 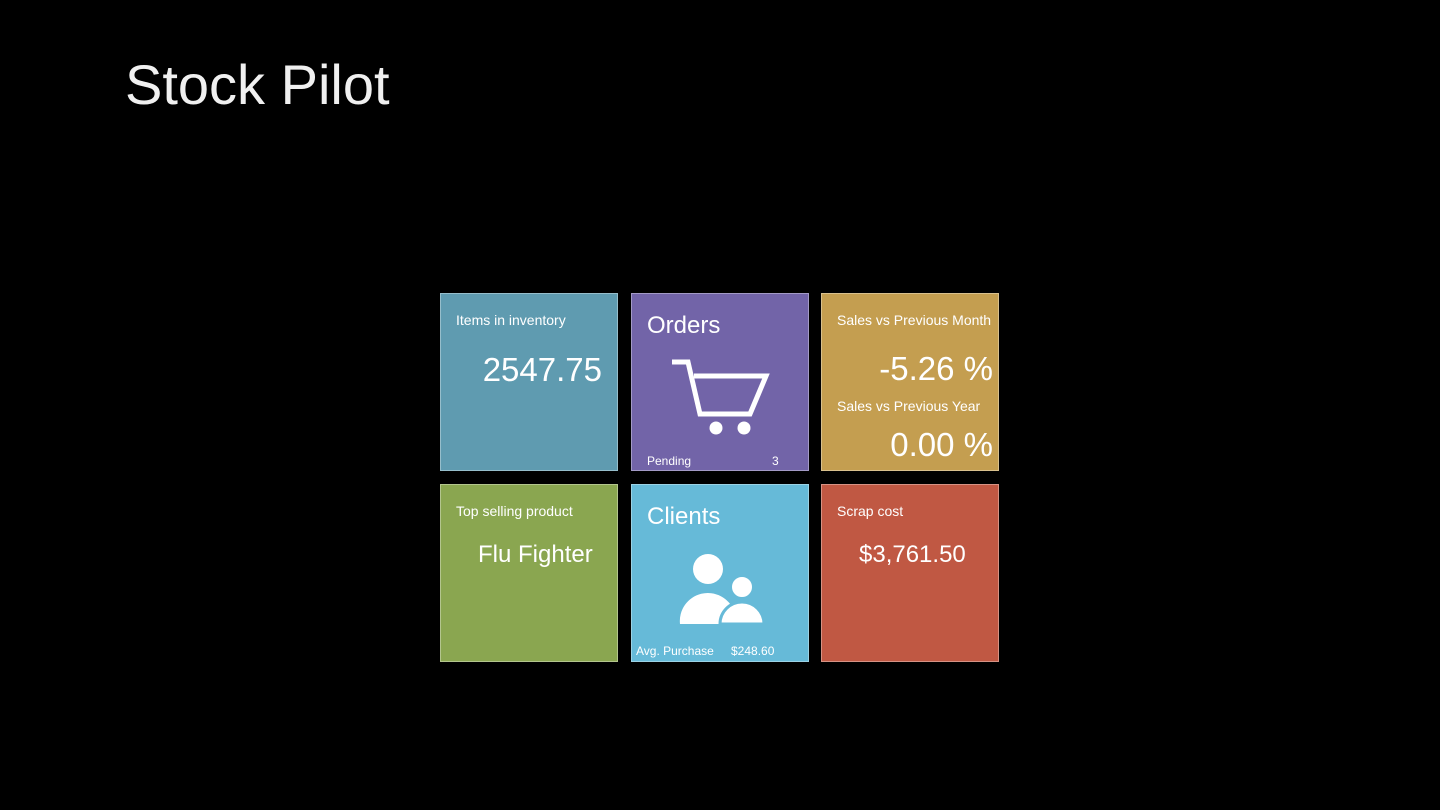 I want to click on avg-purchase-value: $248.60, so click(x=753, y=651).